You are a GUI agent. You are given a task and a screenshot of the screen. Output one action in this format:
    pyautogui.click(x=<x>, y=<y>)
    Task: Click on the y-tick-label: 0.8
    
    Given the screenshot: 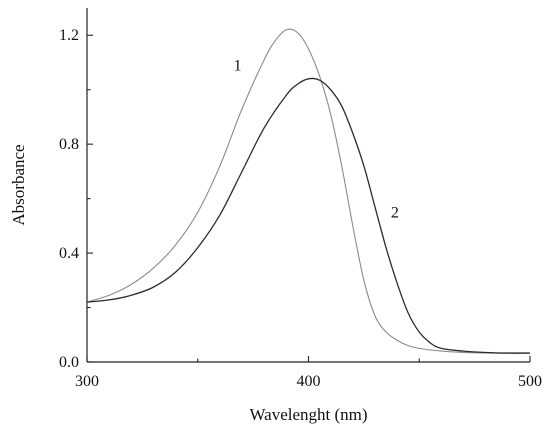 What is the action you would take?
    pyautogui.click(x=69, y=144)
    